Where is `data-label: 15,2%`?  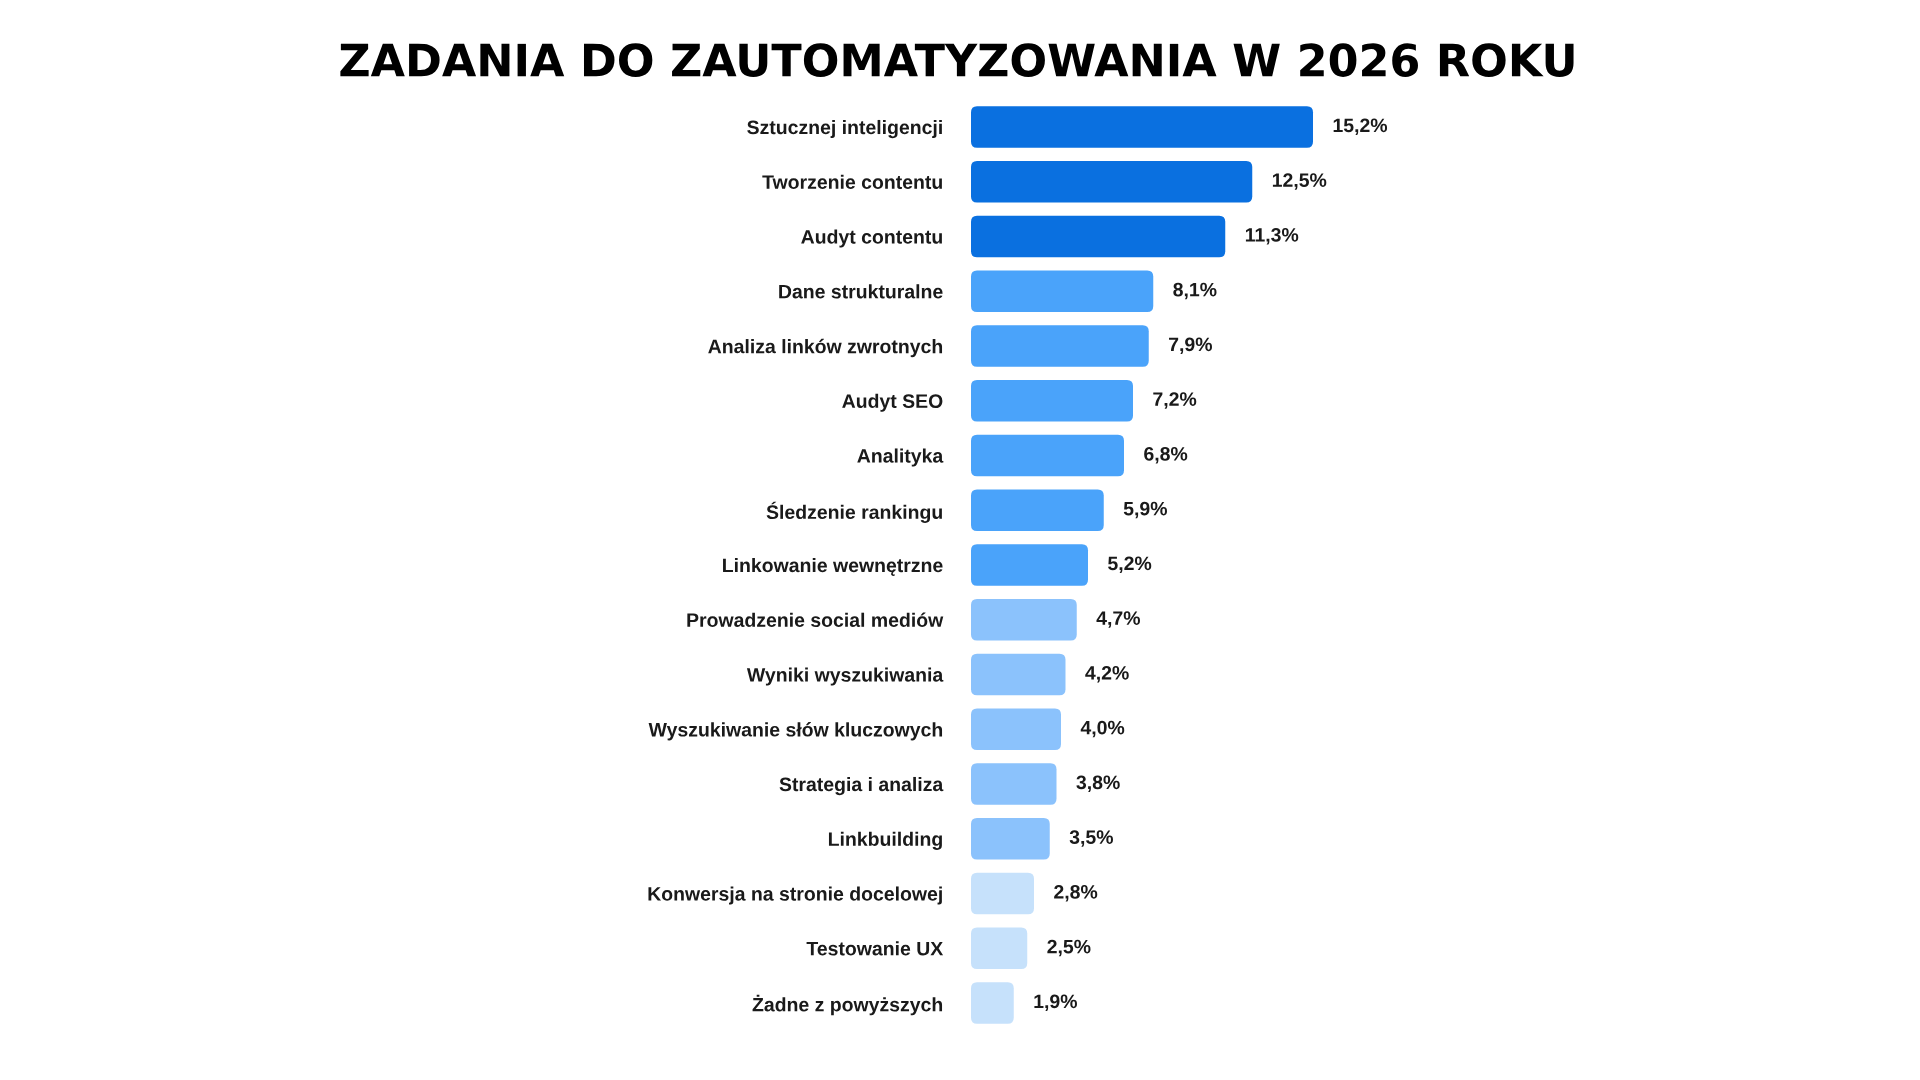 data-label: 15,2% is located at coordinates (1360, 127).